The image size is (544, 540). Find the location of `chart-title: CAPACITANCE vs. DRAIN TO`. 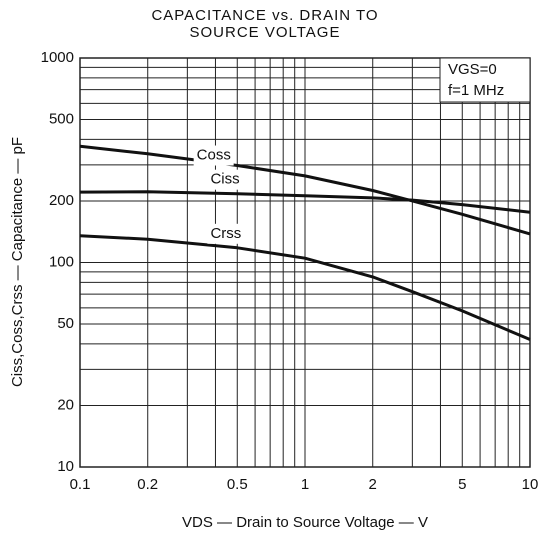

chart-title: CAPACITANCE vs. DRAIN TO is located at coordinates (264, 15).